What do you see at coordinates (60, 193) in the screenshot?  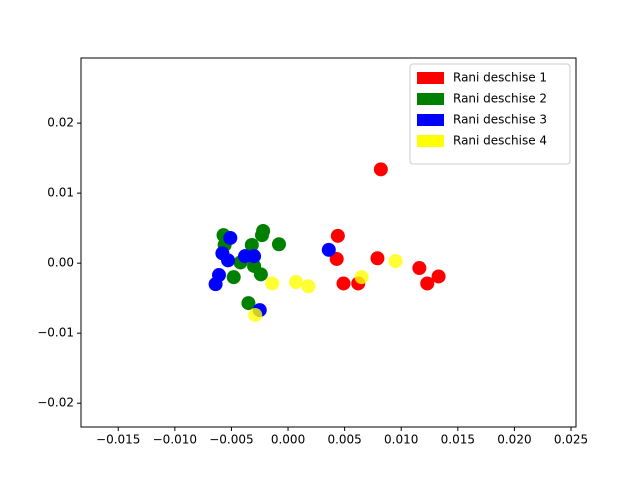 I see `y-tick-label: 0.01` at bounding box center [60, 193].